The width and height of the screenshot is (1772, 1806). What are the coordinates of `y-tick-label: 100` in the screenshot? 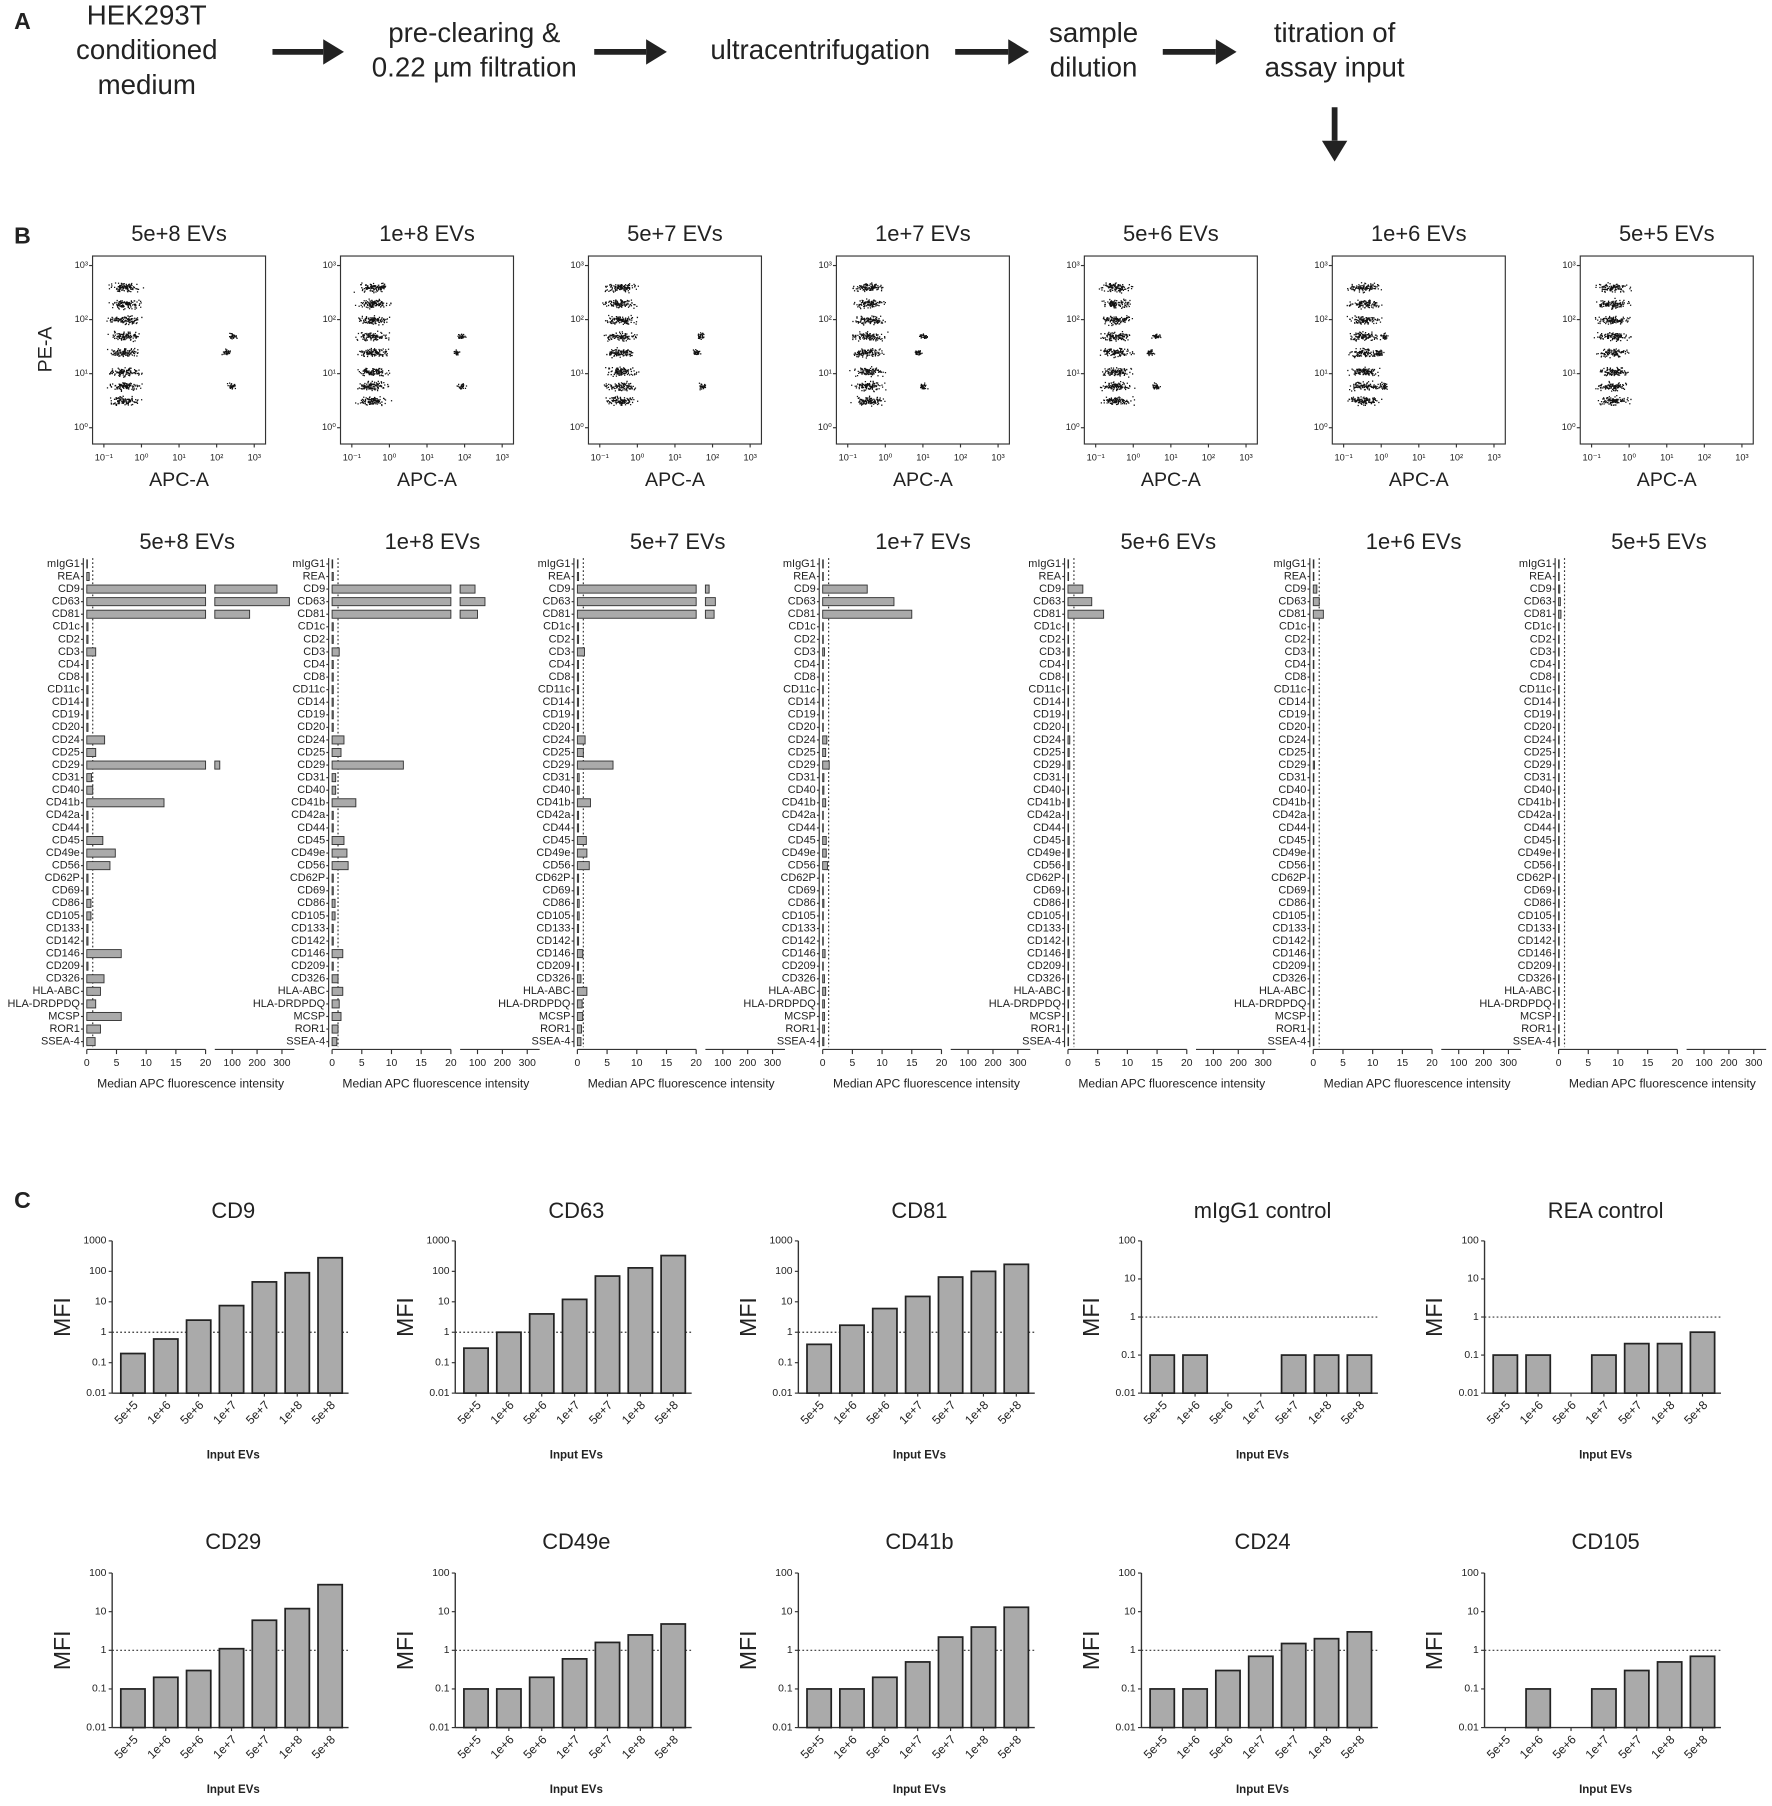 It's located at (784, 1573).